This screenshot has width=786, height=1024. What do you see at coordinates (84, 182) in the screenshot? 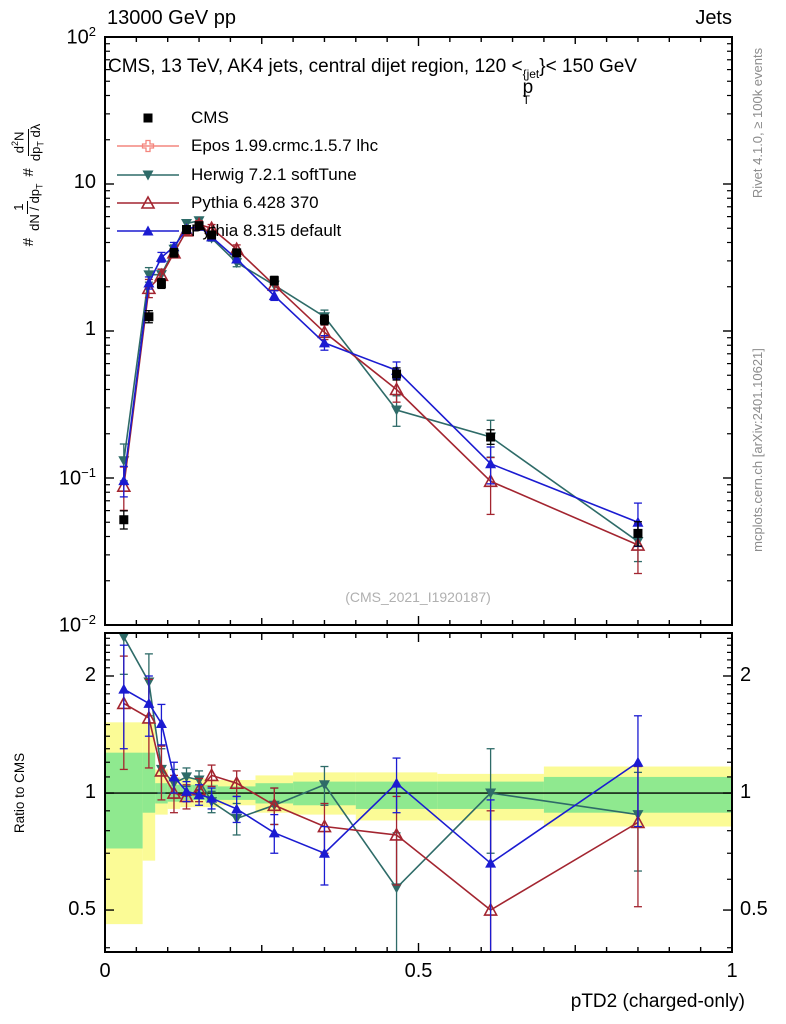
I see `main-y-tick-label: 10` at bounding box center [84, 182].